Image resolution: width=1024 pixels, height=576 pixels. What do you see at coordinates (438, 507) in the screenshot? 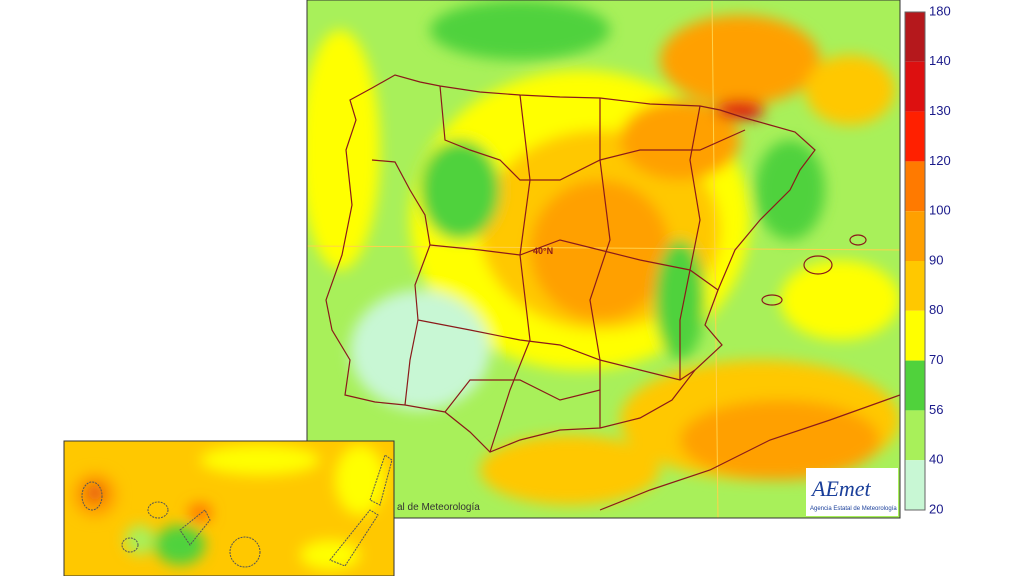
I see `credit: al de Meteorología` at bounding box center [438, 507].